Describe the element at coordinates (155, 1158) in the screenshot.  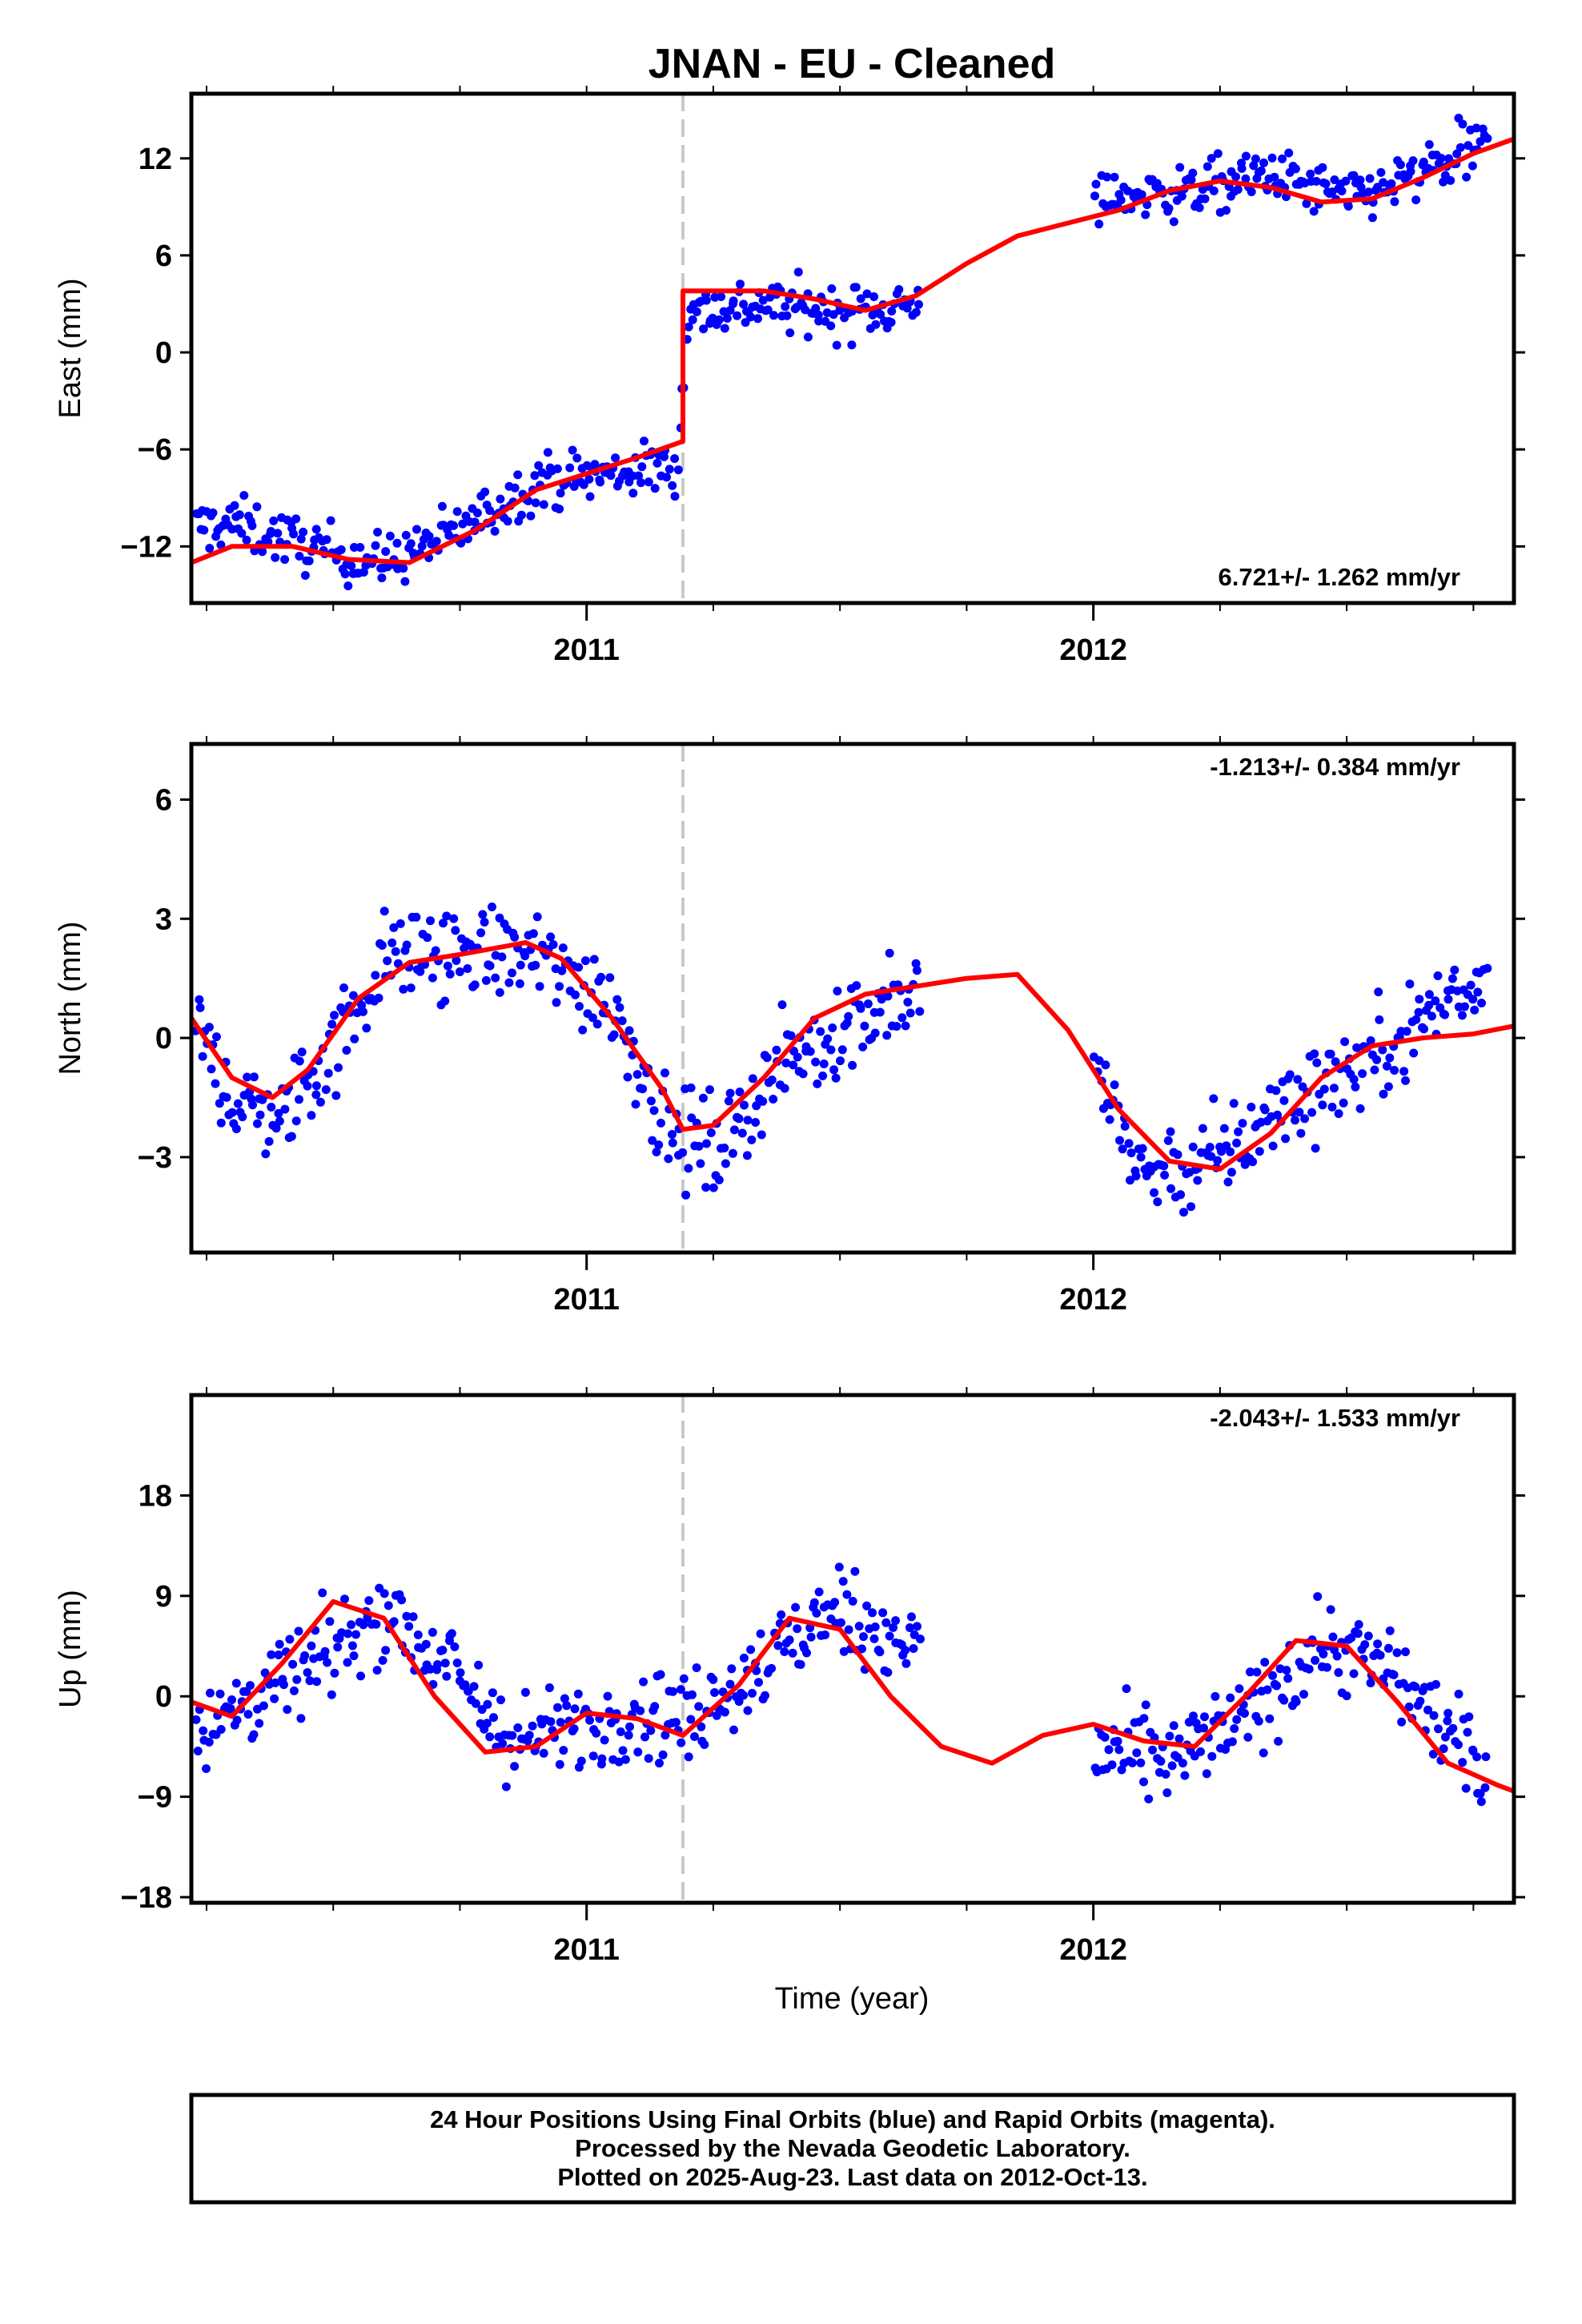
I see `y-tick-label: −3` at that location.